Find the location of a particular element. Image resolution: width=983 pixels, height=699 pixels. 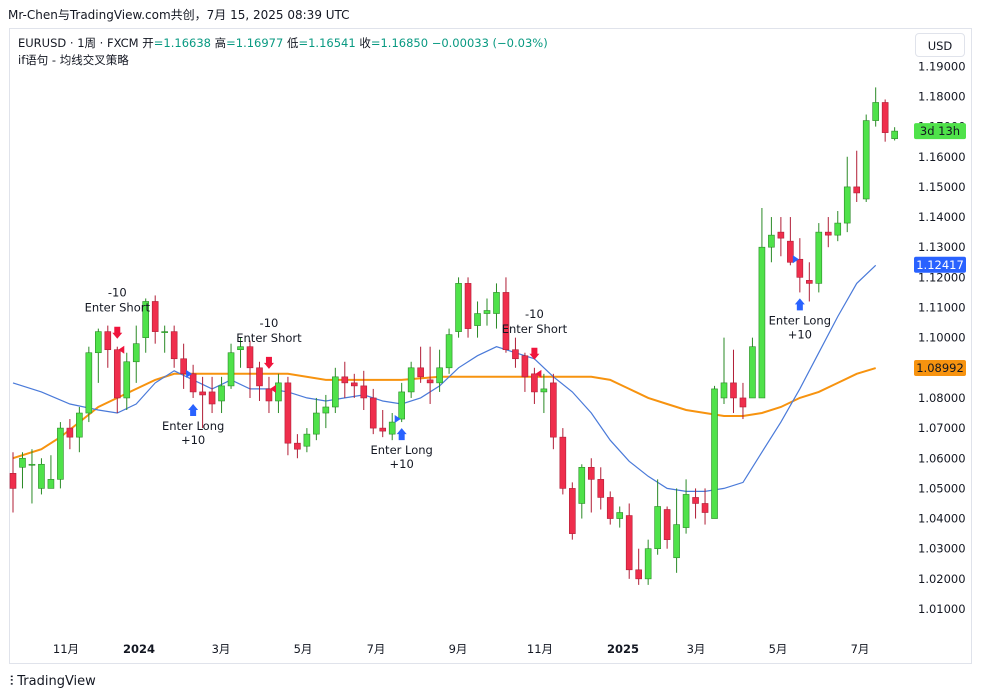

symbol-label: EURUSD · 1周 · FXCM is located at coordinates (78, 43).